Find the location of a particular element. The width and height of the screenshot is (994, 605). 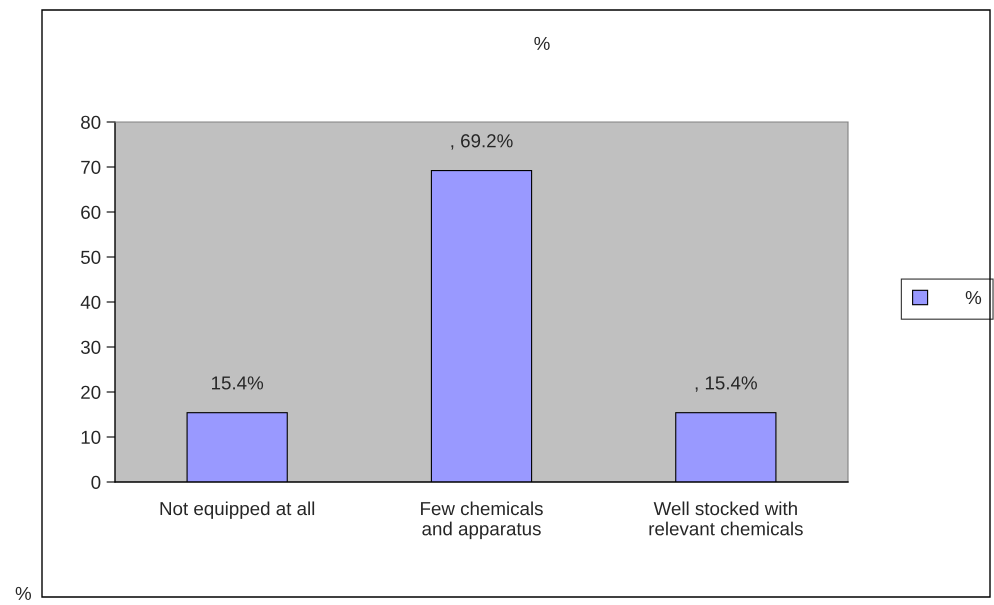

x-tick-label: Few chemicals and apparatus is located at coordinates (482, 520).